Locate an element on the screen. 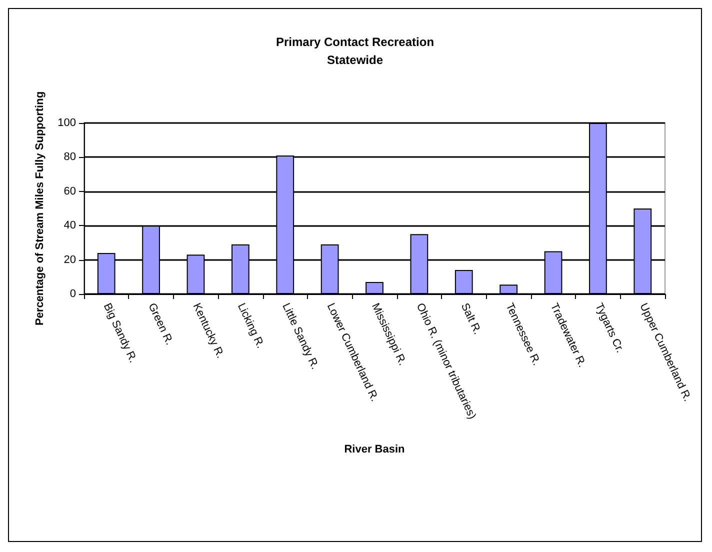 The width and height of the screenshot is (712, 552). y-tick-label: 40 is located at coordinates (70, 226).